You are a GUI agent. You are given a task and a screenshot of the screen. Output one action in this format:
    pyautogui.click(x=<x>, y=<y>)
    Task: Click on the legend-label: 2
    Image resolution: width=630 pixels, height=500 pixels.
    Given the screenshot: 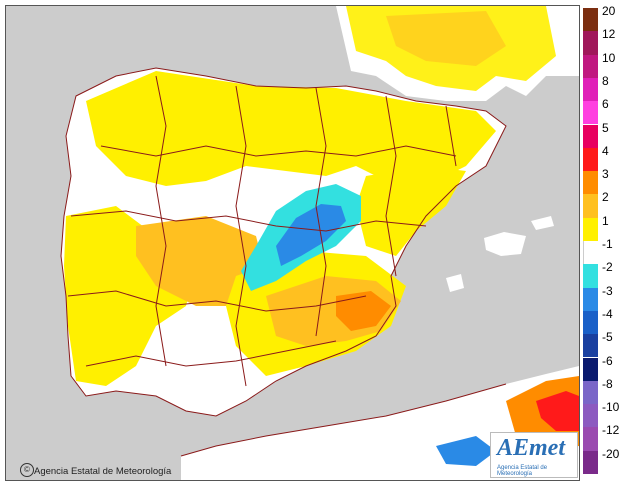 What is the action you would take?
    pyautogui.click(x=605, y=197)
    